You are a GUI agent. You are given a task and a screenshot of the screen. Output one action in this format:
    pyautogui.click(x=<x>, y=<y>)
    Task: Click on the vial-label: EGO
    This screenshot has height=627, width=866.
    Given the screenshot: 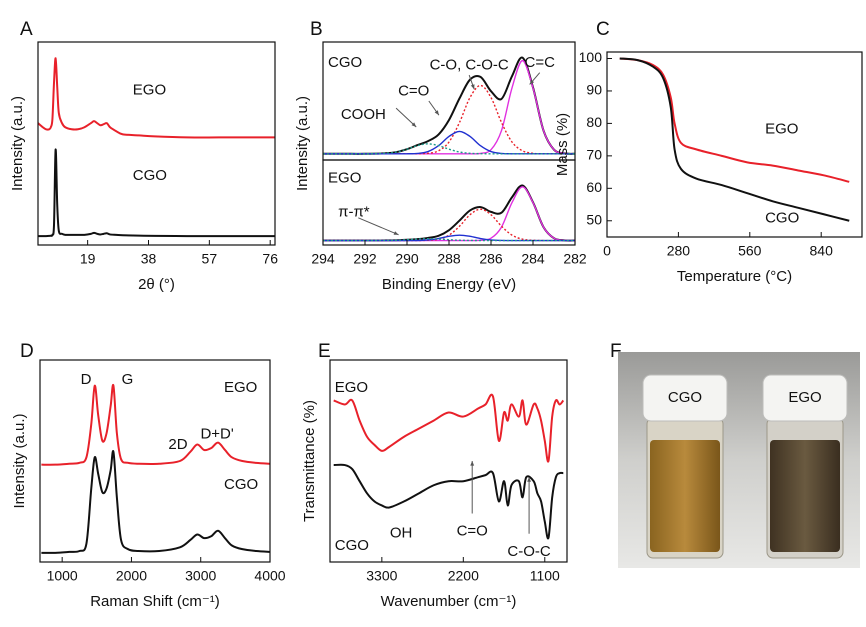 What is the action you would take?
    pyautogui.click(x=804, y=397)
    